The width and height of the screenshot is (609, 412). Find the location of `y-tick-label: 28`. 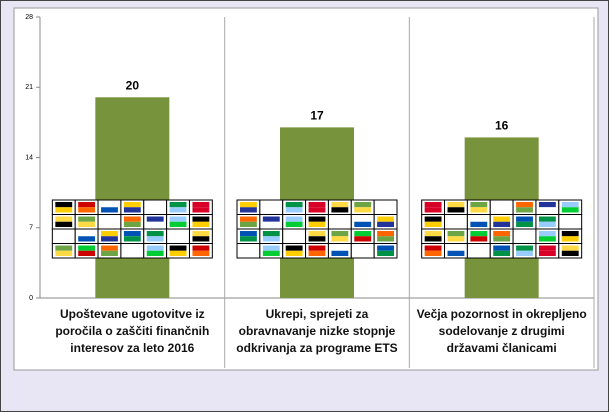

y-tick-label: 28 is located at coordinates (29, 17).